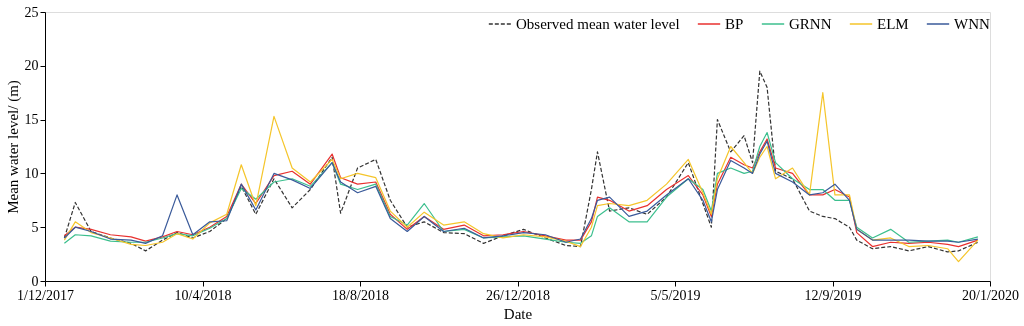 This screenshot has width=1024, height=326. Describe the element at coordinates (31, 120) in the screenshot. I see `y-tick-label: 15` at that location.